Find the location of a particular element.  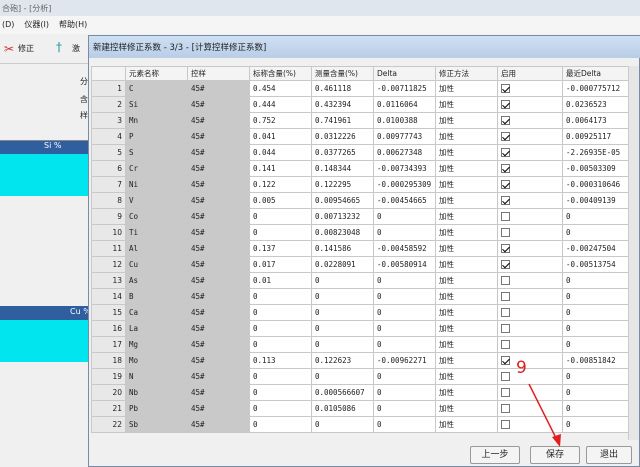

row-number: 17 is located at coordinates (108, 344).